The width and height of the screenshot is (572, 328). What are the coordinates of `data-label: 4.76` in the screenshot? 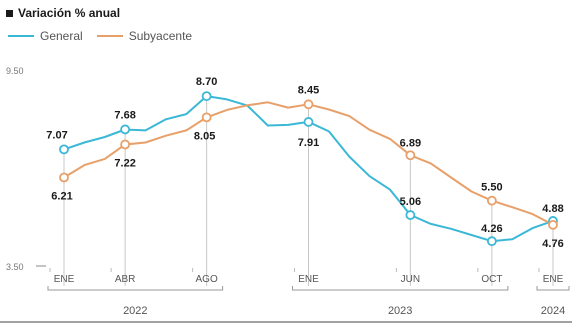 It's located at (552, 244).